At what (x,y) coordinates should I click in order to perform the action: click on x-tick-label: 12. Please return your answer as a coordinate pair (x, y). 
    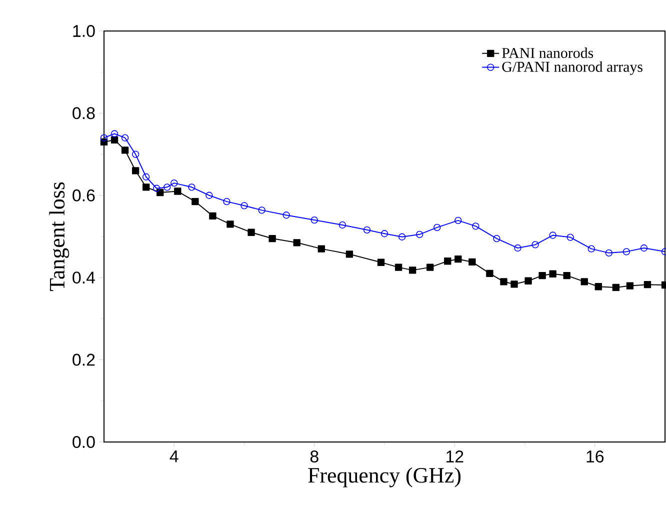
    Looking at the image, I should click on (455, 456).